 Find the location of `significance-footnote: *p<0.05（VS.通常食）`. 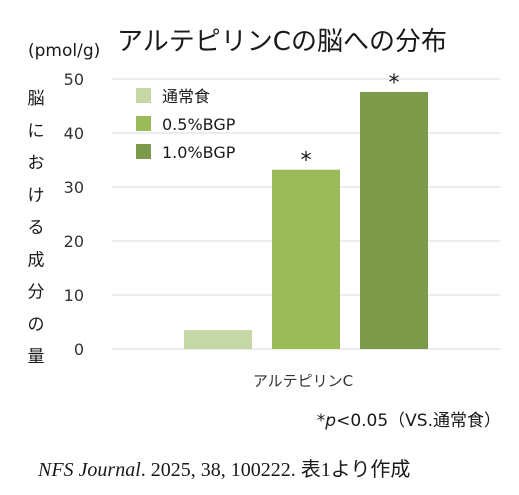

significance-footnote: *p<0.05（VS.通常食） is located at coordinates (409, 418).